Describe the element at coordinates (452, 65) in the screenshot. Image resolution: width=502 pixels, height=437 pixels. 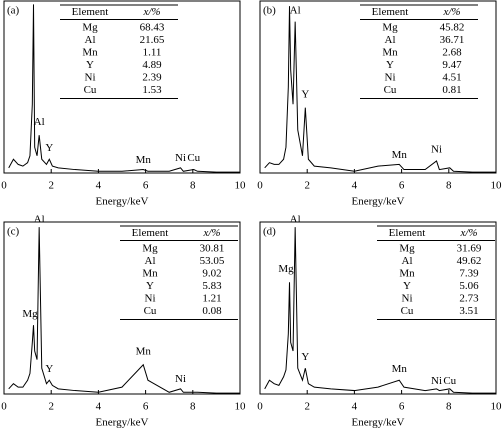
I see `table-cell: 9.47` at that location.